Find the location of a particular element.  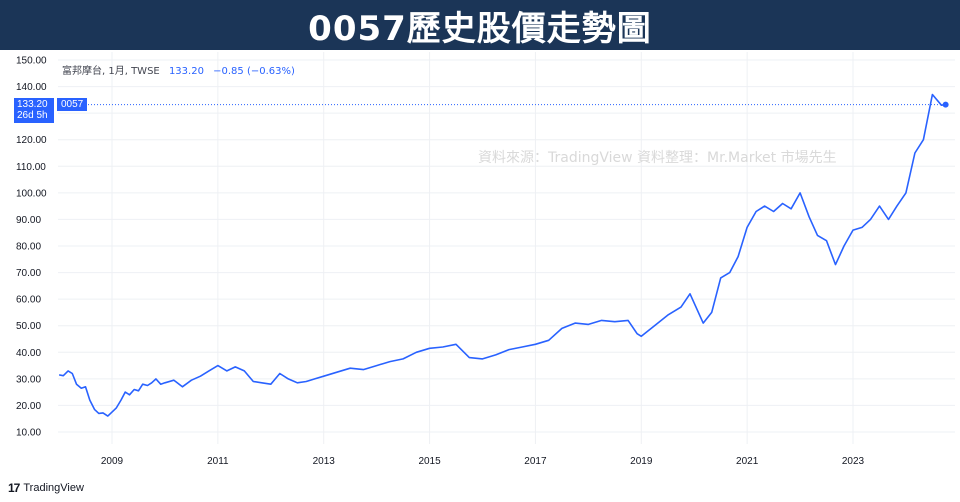

x-tick-label: 2023 is located at coordinates (853, 461).